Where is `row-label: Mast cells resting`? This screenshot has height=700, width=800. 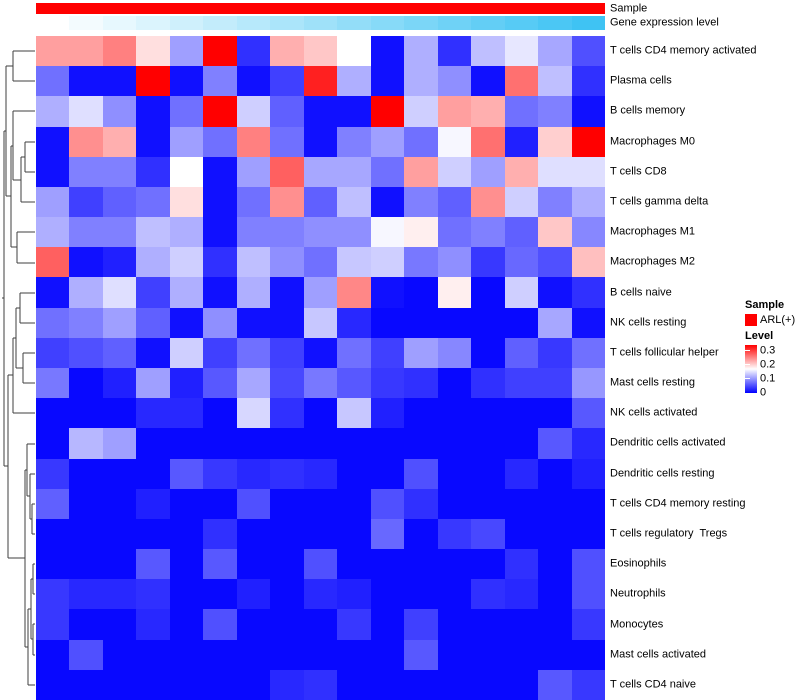
row-label: Mast cells resting is located at coordinates (652, 382).